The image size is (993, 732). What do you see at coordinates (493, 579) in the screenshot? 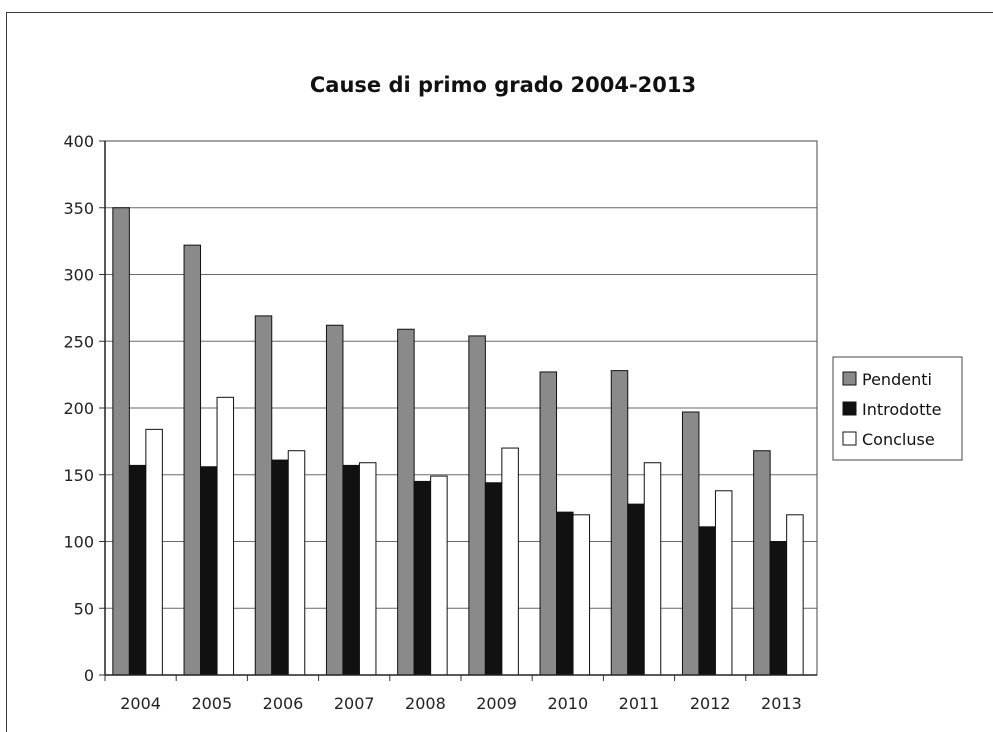
I see `bar-introdotte-2009` at bounding box center [493, 579].